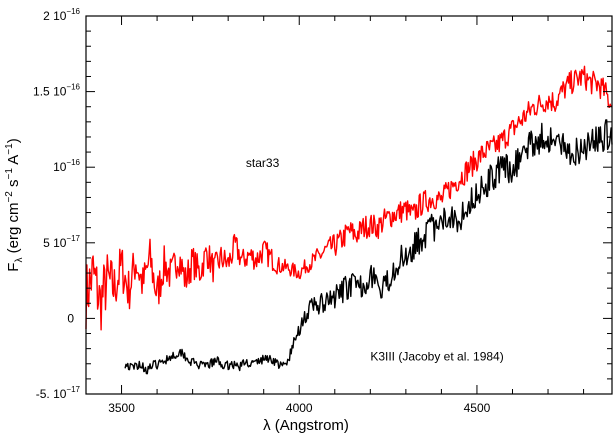 The width and height of the screenshot is (613, 437). Describe the element at coordinates (436, 357) in the screenshot. I see `annotation-2: K3III (Jacoby et al. 1984)` at that location.